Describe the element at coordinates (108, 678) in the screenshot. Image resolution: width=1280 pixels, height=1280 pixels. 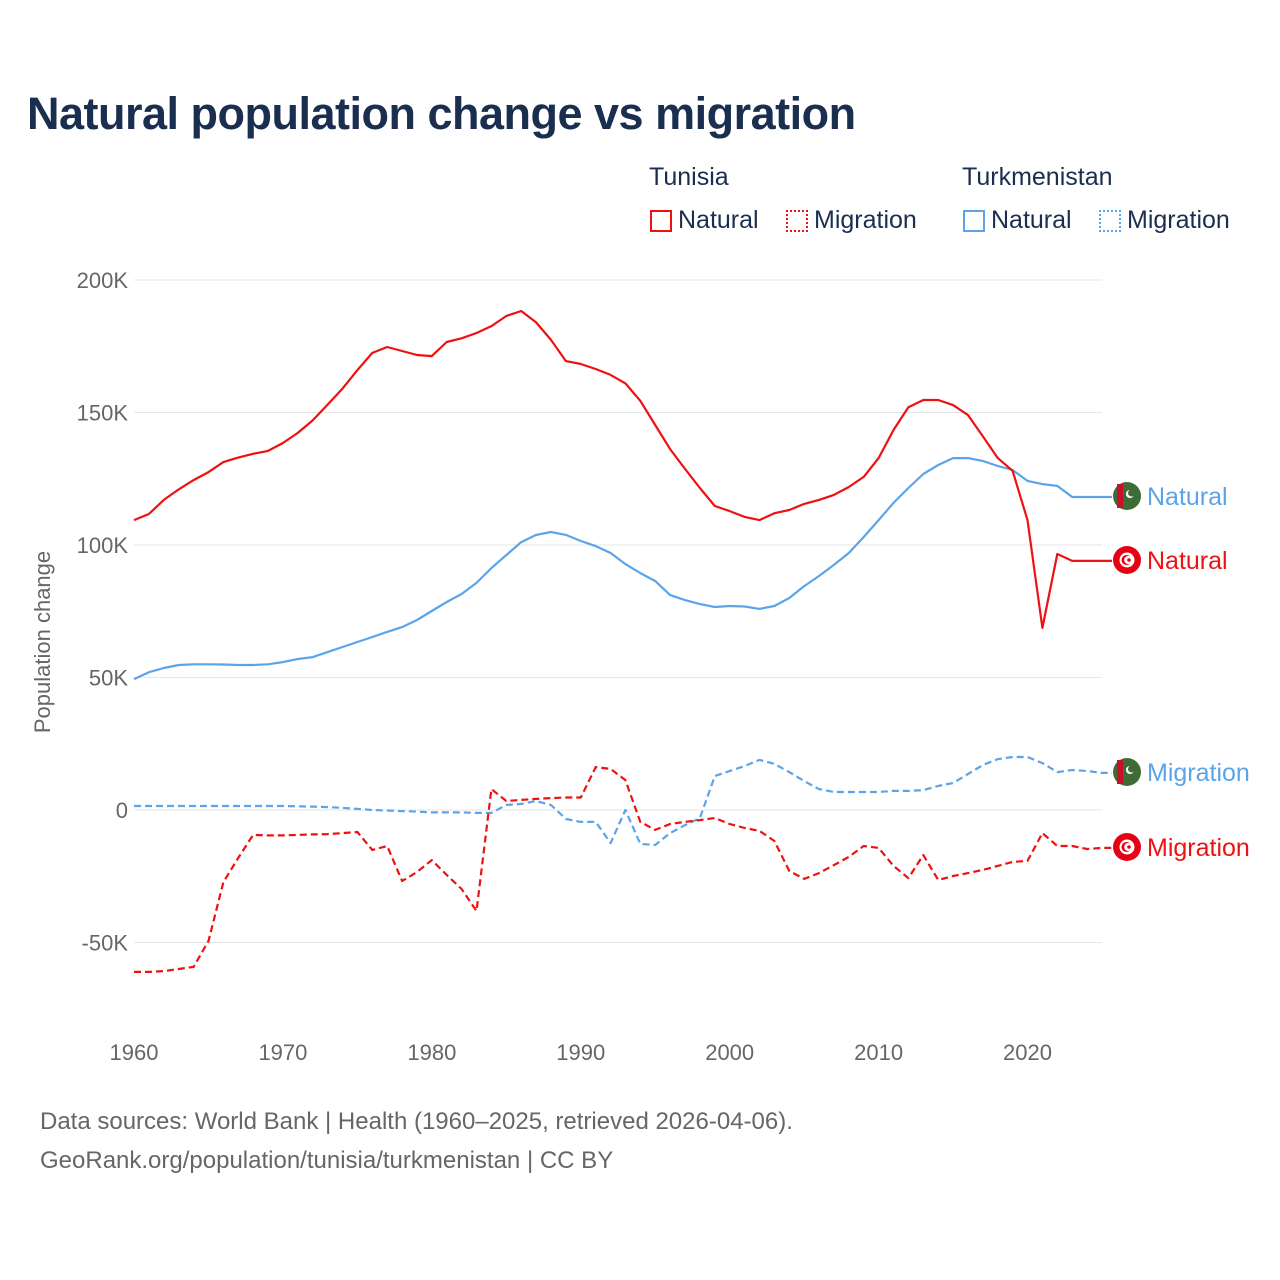
I see `y-tick-label: 50K` at that location.